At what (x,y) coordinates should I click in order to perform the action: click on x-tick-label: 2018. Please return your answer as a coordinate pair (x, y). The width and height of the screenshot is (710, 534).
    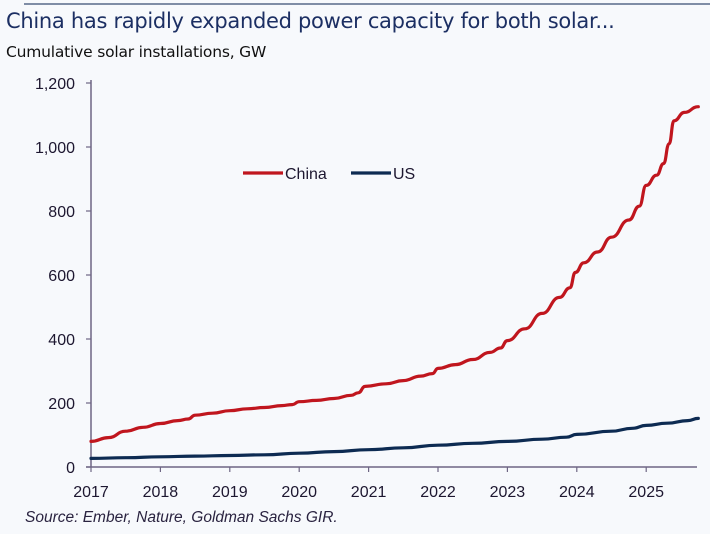
    Looking at the image, I should click on (161, 492).